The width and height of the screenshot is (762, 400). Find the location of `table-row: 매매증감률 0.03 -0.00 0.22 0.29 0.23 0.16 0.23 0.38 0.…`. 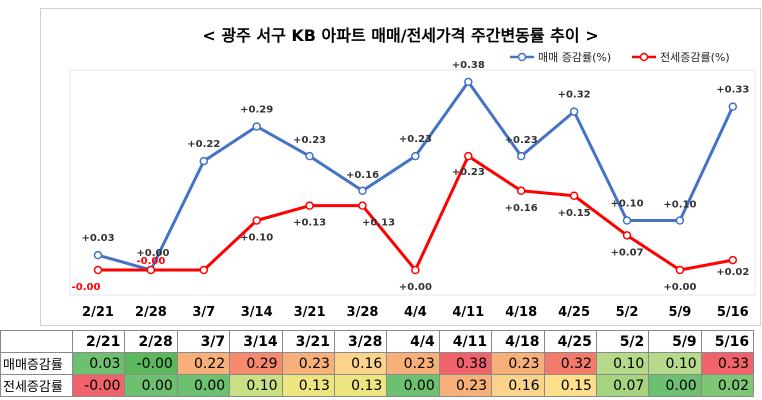

table-row: 매매증감률 0.03 -0.00 0.22 0.29 0.23 0.16 0.23 0.38 0.… is located at coordinates (377, 363).